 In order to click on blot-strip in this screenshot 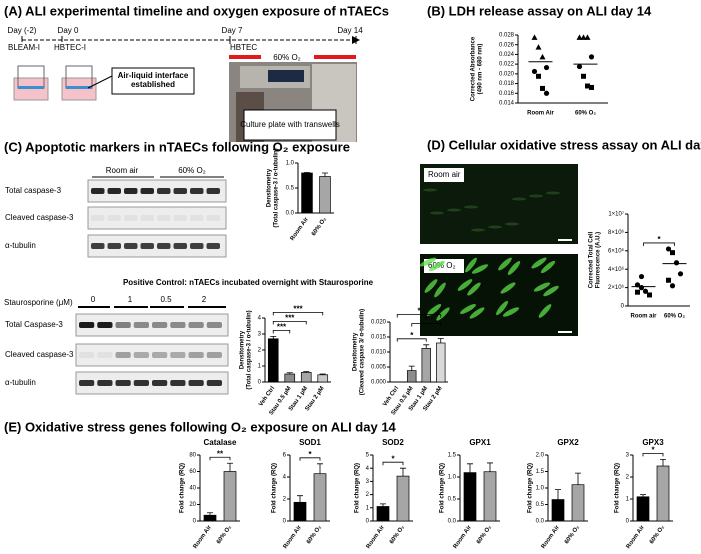, I will do `click(152, 355)`.